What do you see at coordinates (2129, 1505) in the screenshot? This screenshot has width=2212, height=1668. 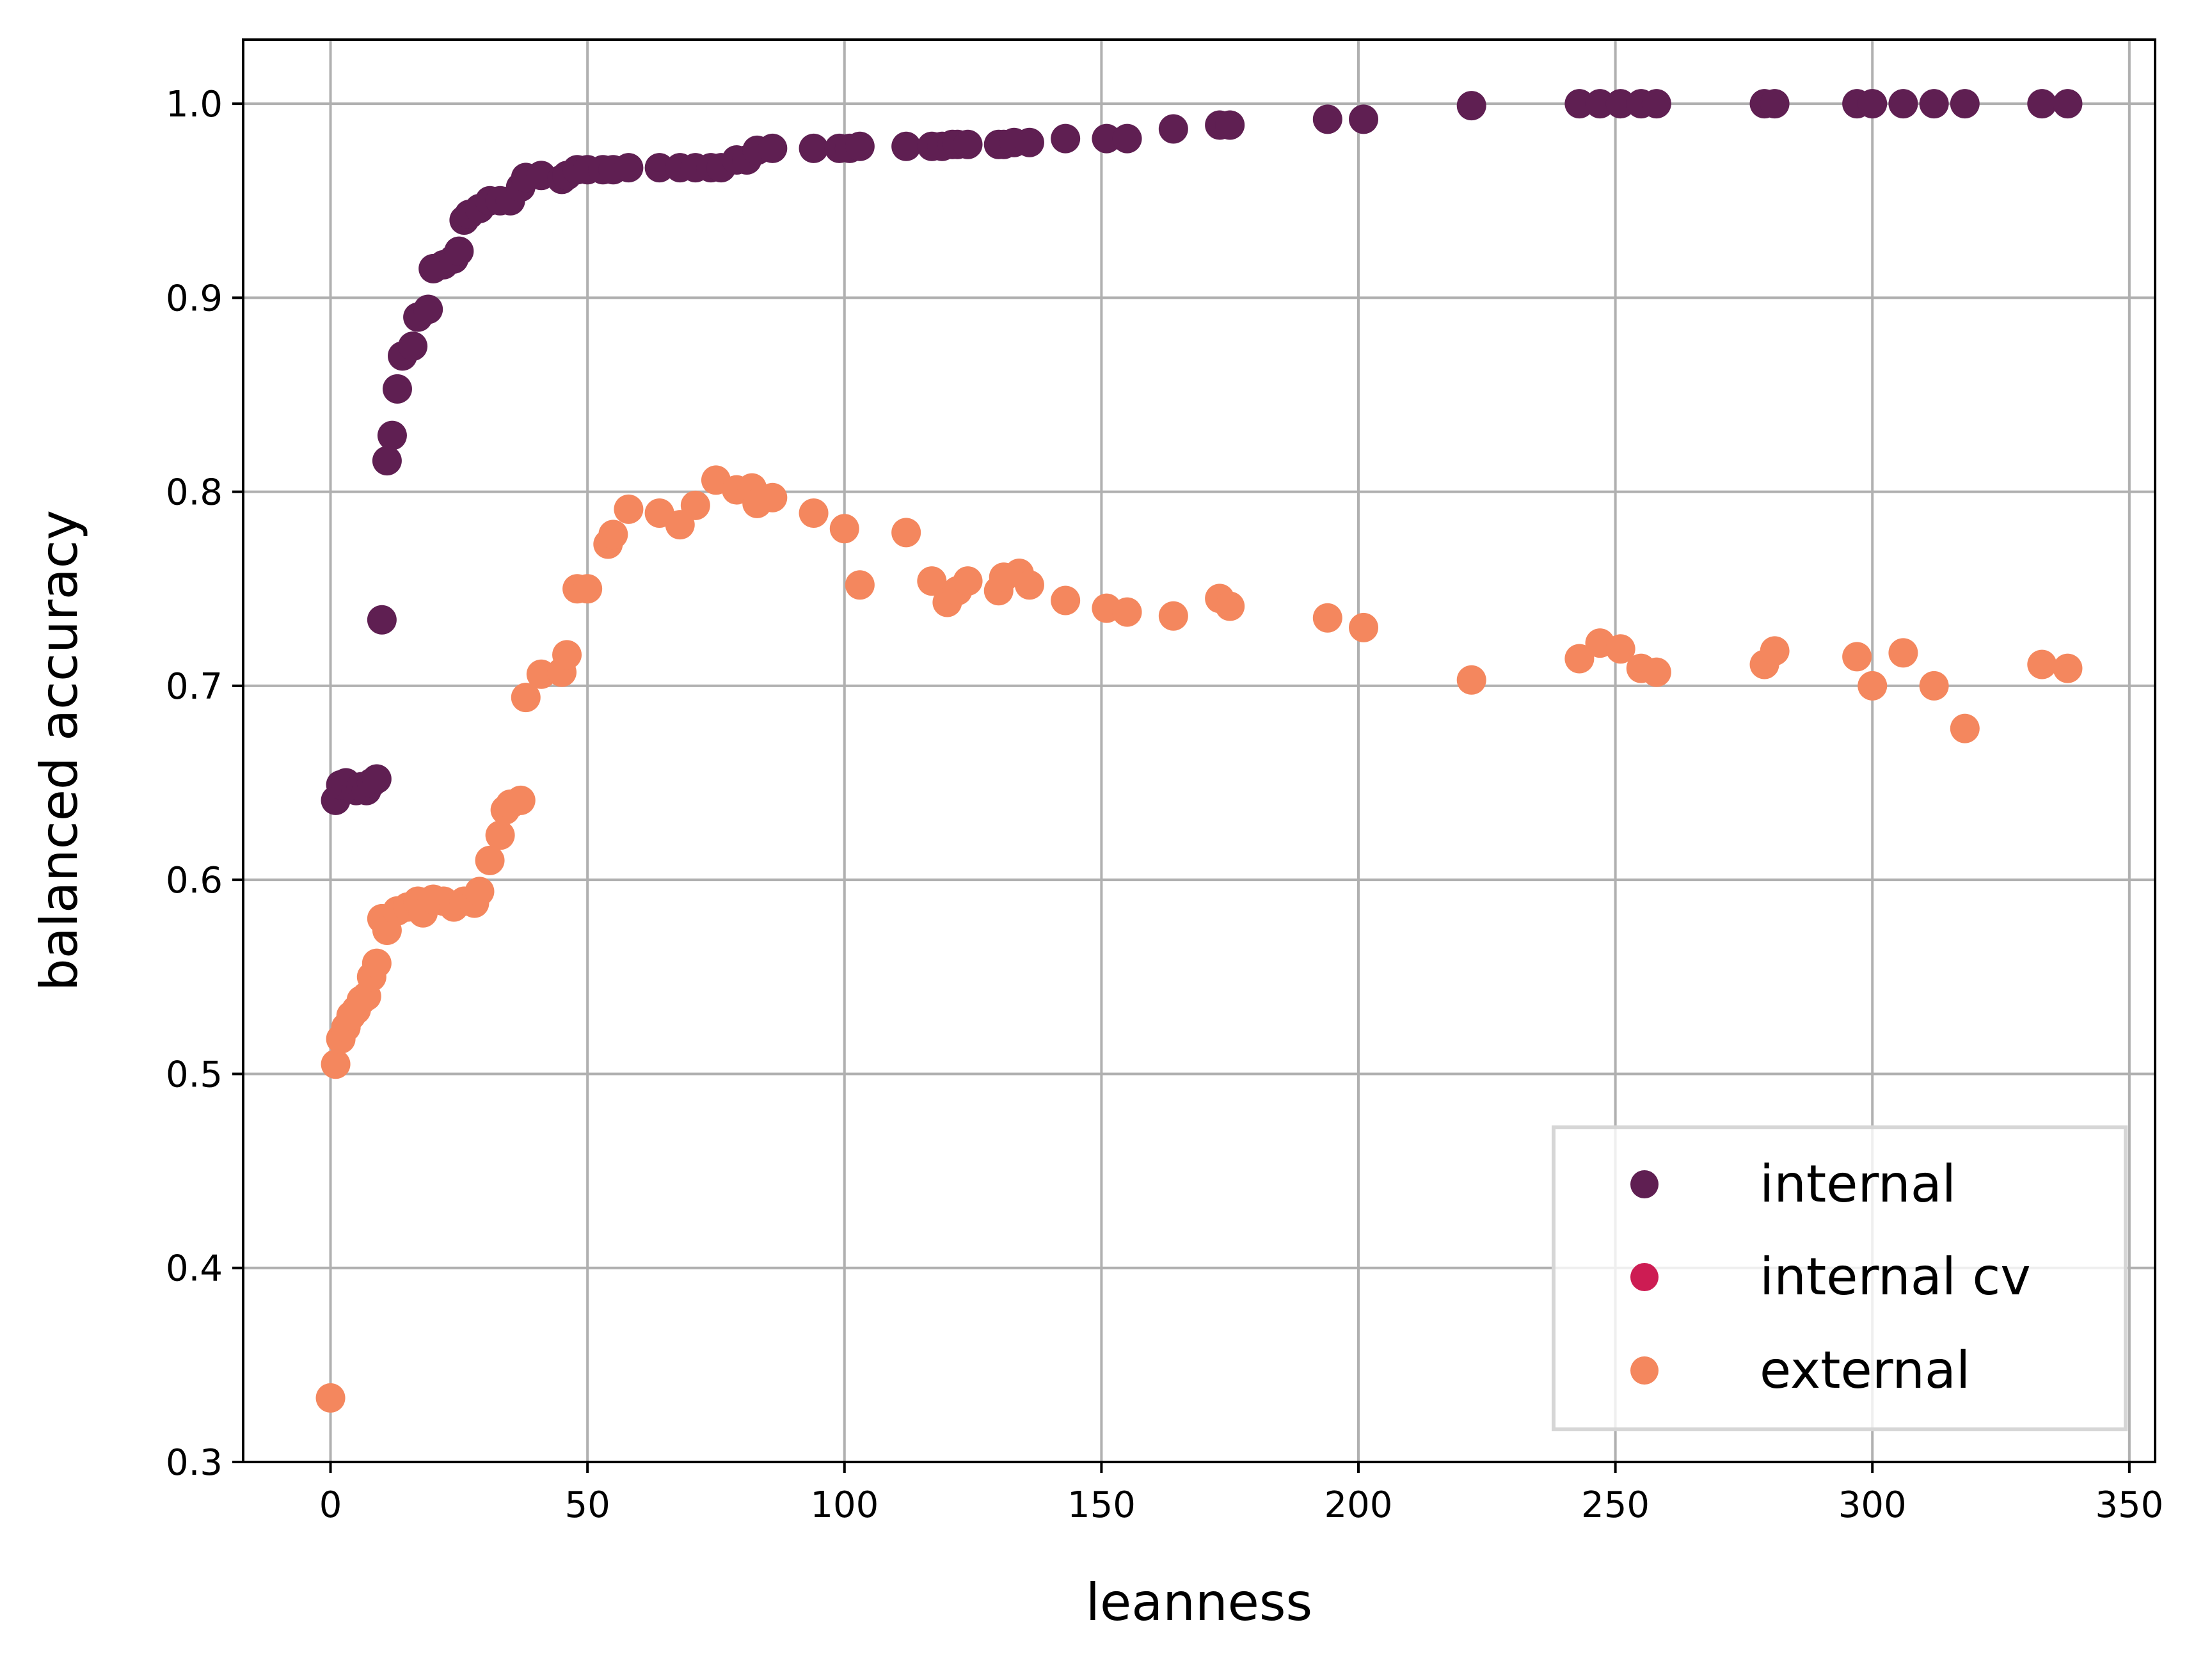 I see `x-tick-label: 350` at bounding box center [2129, 1505].